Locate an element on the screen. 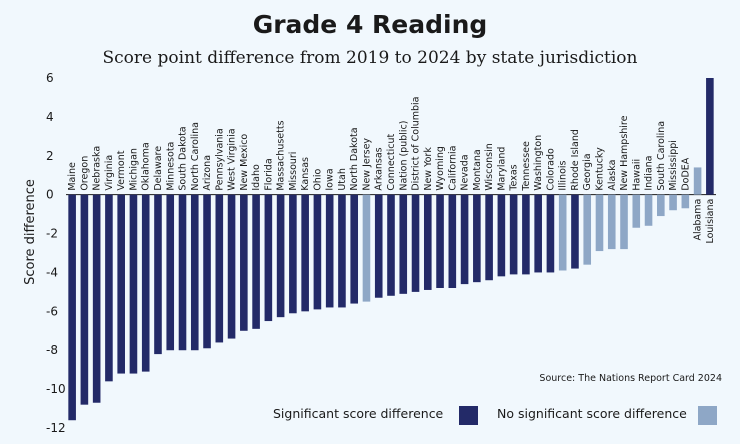  y-tick-label: 0 is located at coordinates (50, 195).